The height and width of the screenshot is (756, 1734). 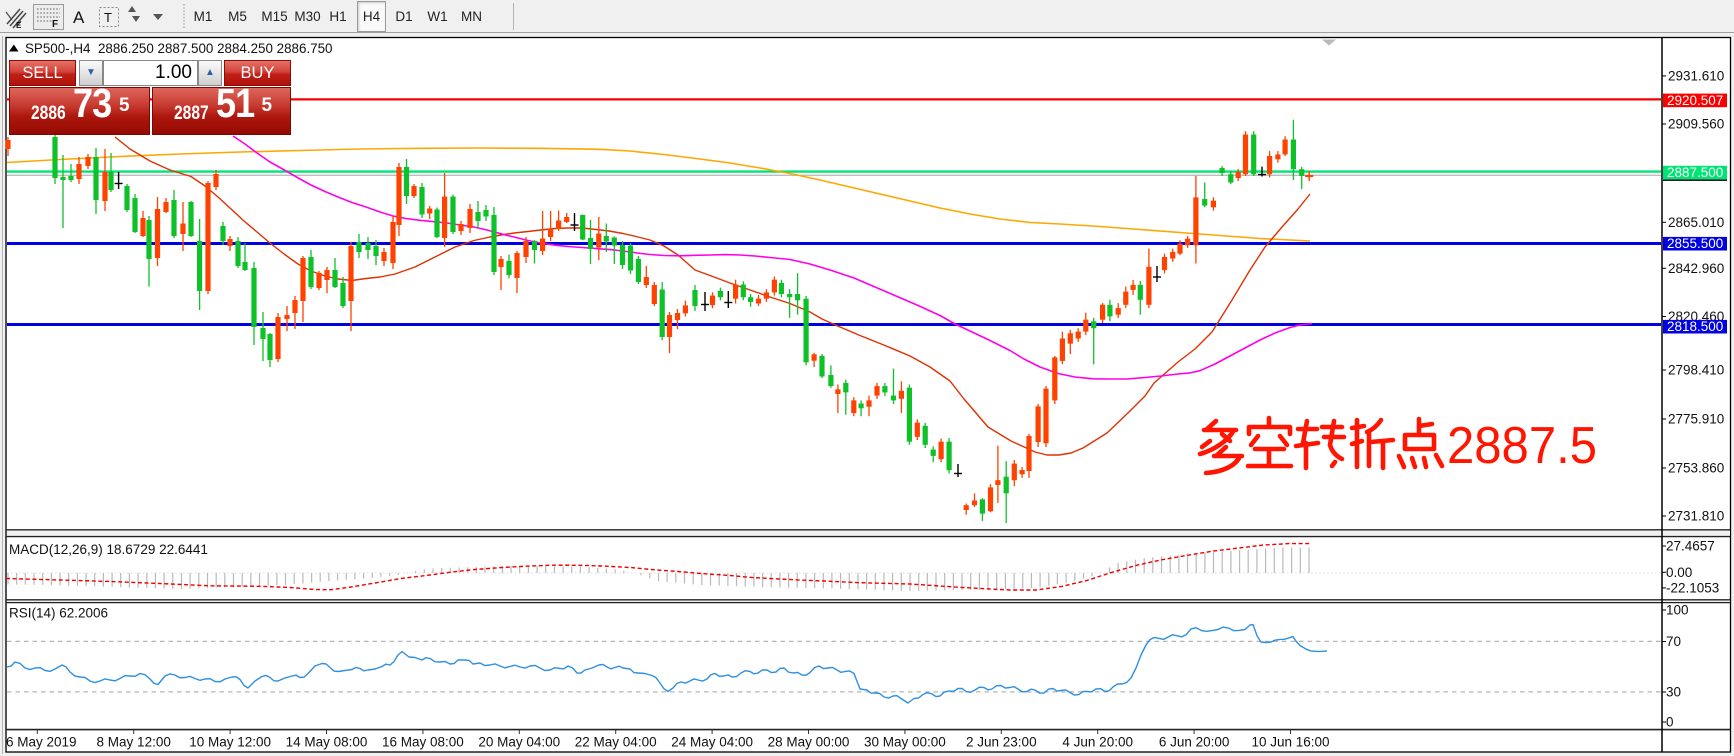 I want to click on svg-text: 24 May 04:00, so click(x=712, y=742).